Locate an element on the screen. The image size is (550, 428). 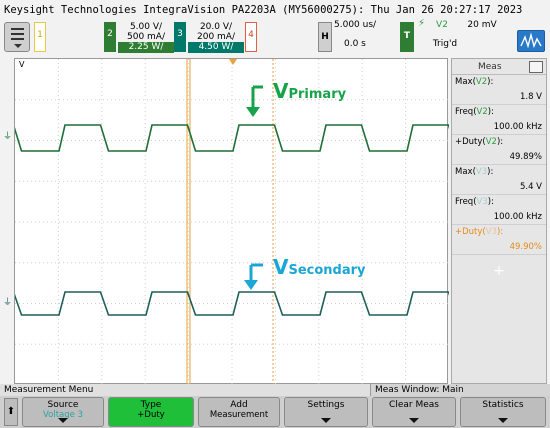
softkey-statistics-arrow-icon is located at coordinates (503, 420).